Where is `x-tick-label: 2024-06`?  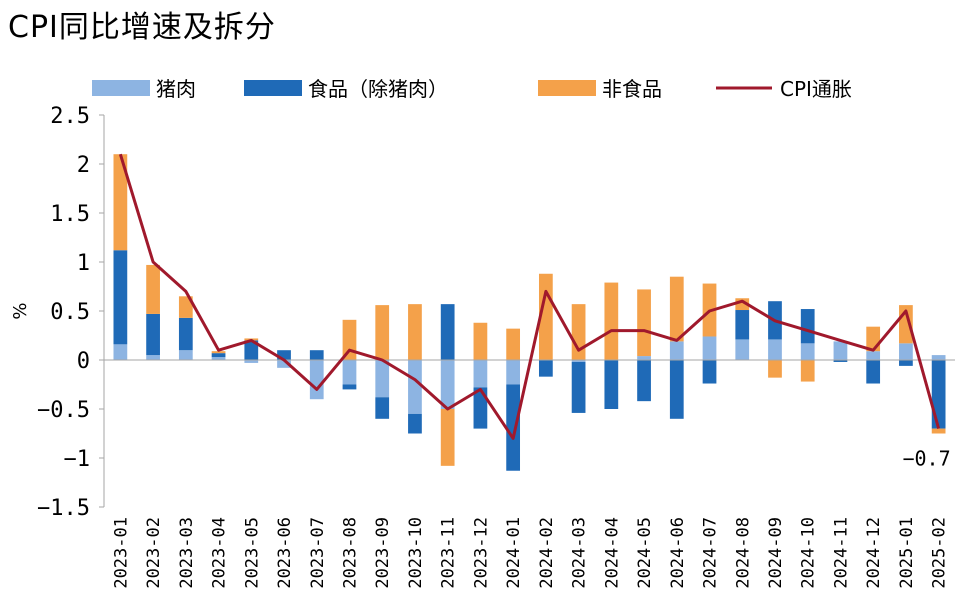
x-tick-label: 2024-06 is located at coordinates (678, 553).